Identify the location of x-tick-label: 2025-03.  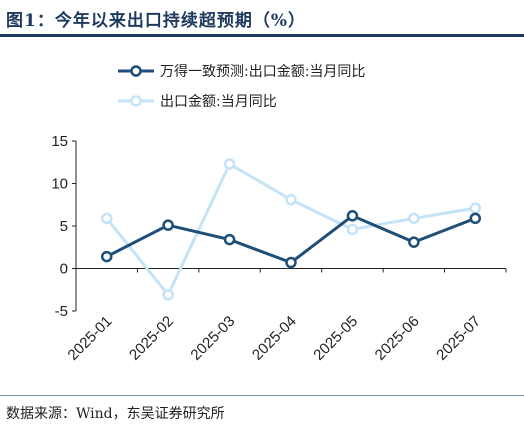
(212, 338).